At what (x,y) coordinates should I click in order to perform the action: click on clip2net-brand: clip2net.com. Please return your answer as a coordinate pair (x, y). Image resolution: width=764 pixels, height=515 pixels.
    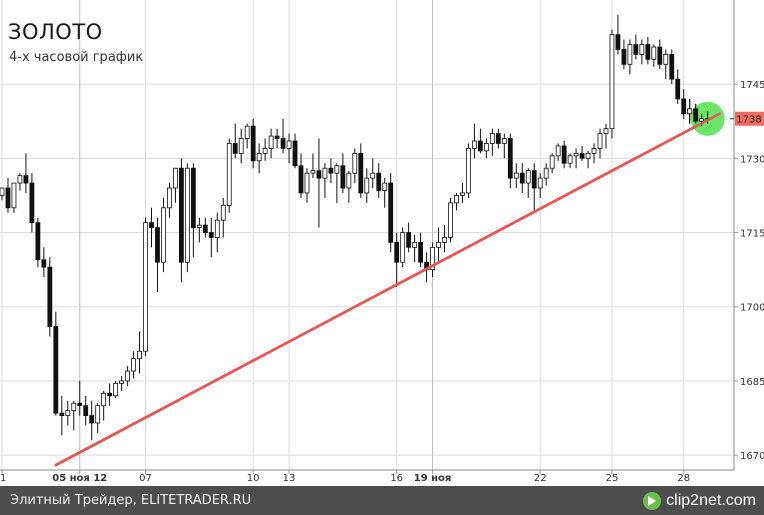
    Looking at the image, I should click on (699, 500).